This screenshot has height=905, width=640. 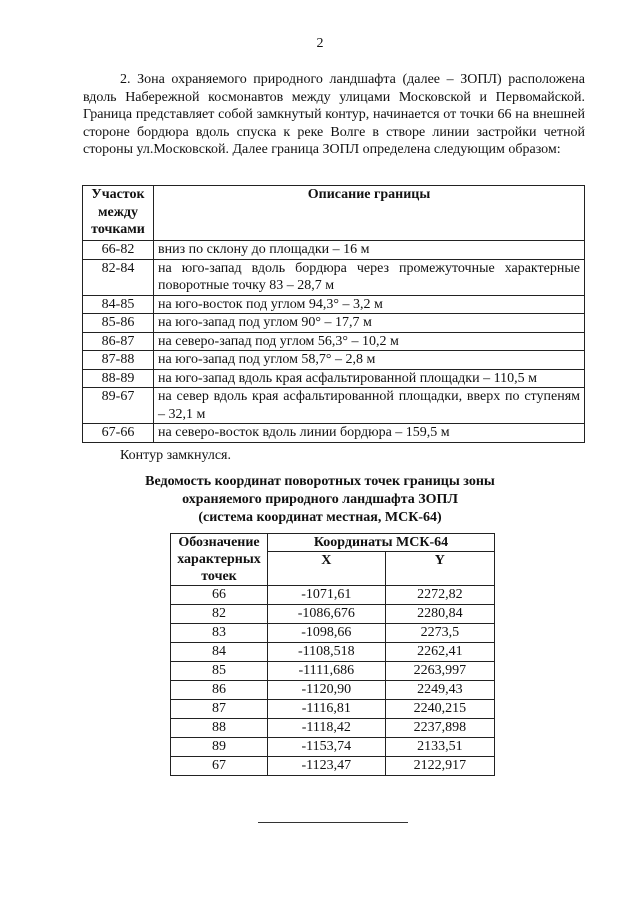 What do you see at coordinates (219, 709) in the screenshot?
I see `point-cell: 87` at bounding box center [219, 709].